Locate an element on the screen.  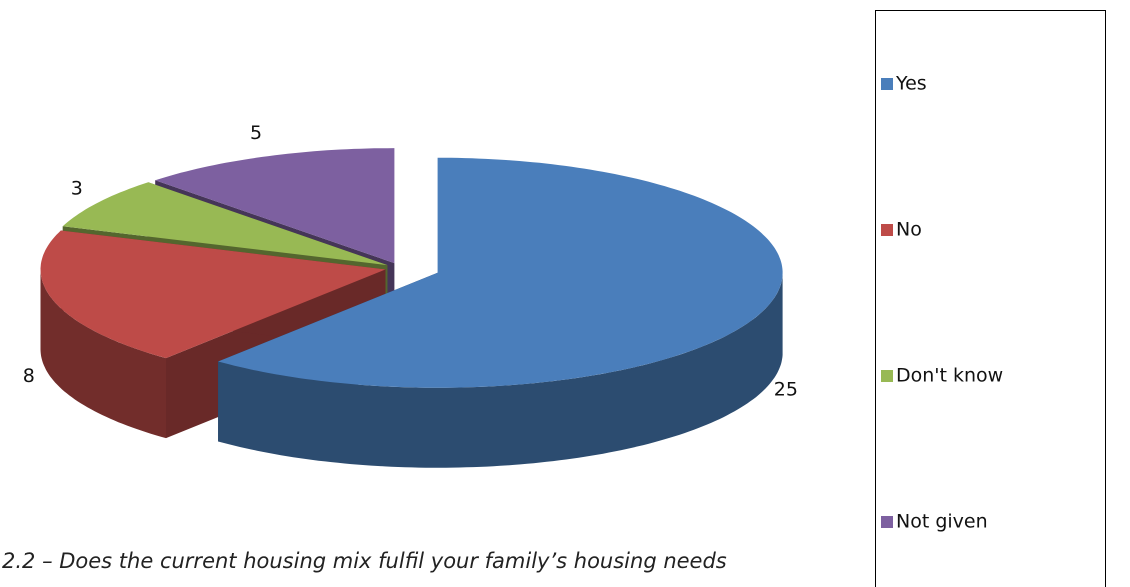
data-label: 8 is located at coordinates (29, 376).